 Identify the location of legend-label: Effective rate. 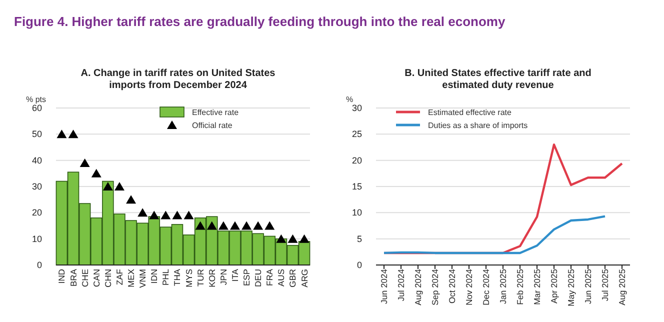
(216, 112).